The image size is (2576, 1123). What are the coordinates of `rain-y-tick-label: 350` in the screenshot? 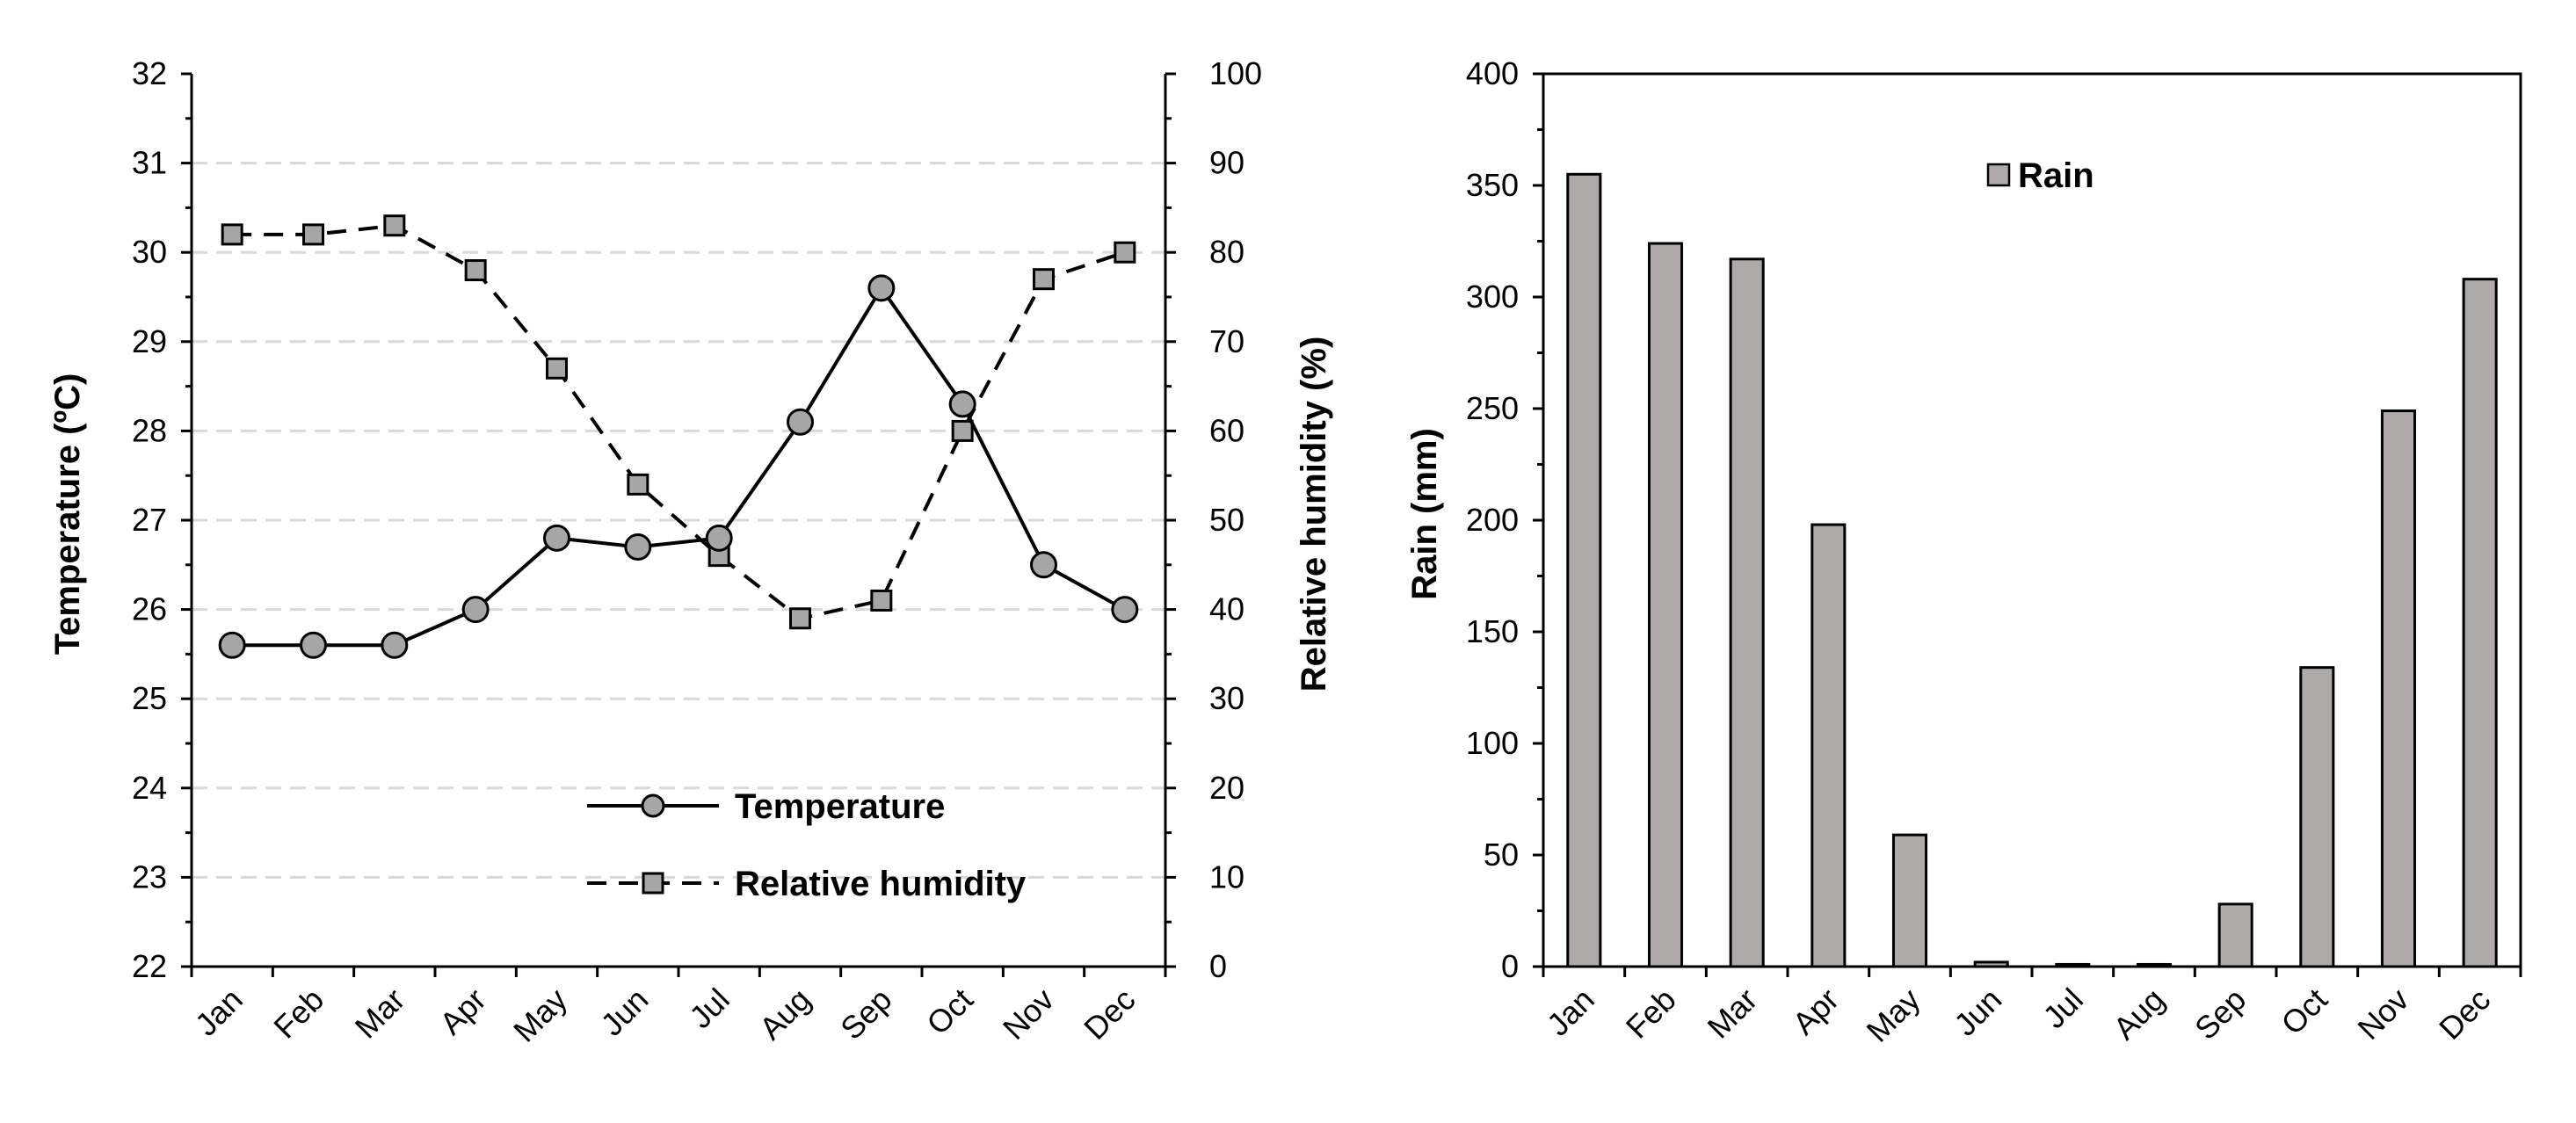 It's located at (1492, 185).